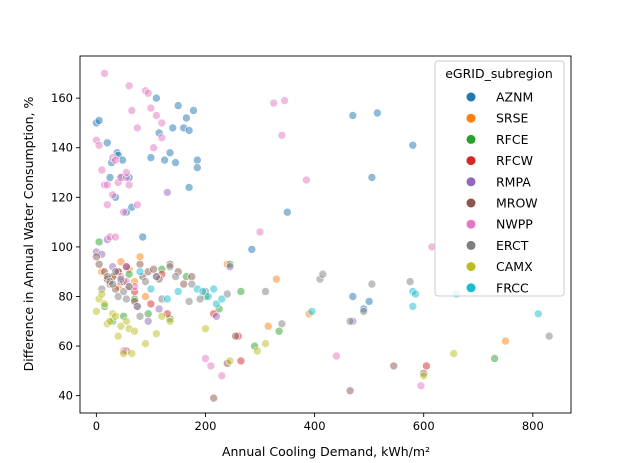  Describe the element at coordinates (471, 224) in the screenshot. I see `legend-marker-nwpp` at that location.